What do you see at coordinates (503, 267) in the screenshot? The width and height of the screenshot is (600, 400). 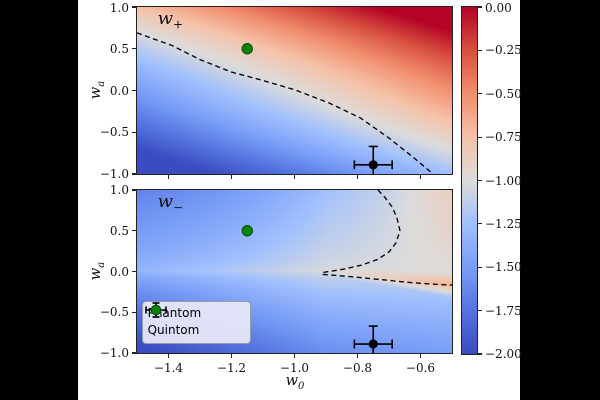 I see `colorbar-tick-label: −1.50` at bounding box center [503, 267].